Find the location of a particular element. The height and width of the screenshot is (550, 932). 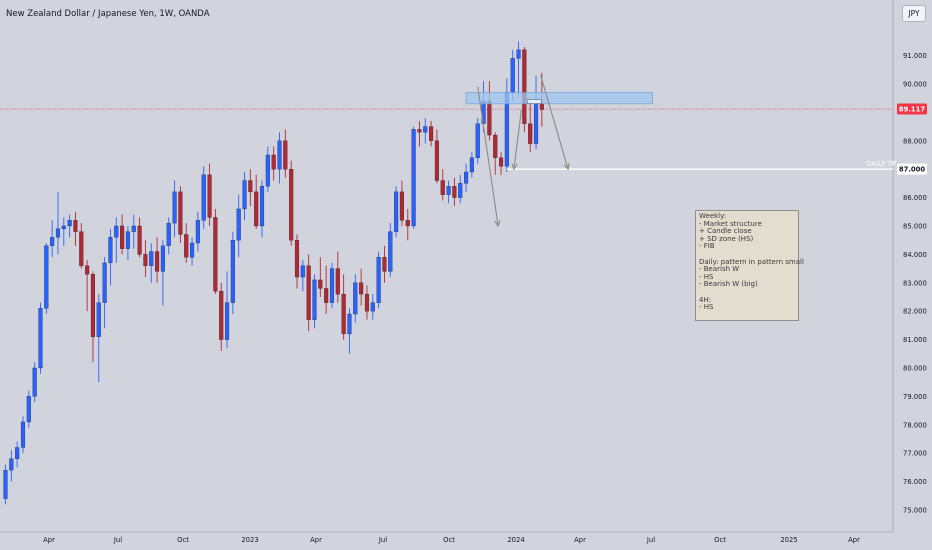

current-price-tag: 89.117 is located at coordinates (912, 110).